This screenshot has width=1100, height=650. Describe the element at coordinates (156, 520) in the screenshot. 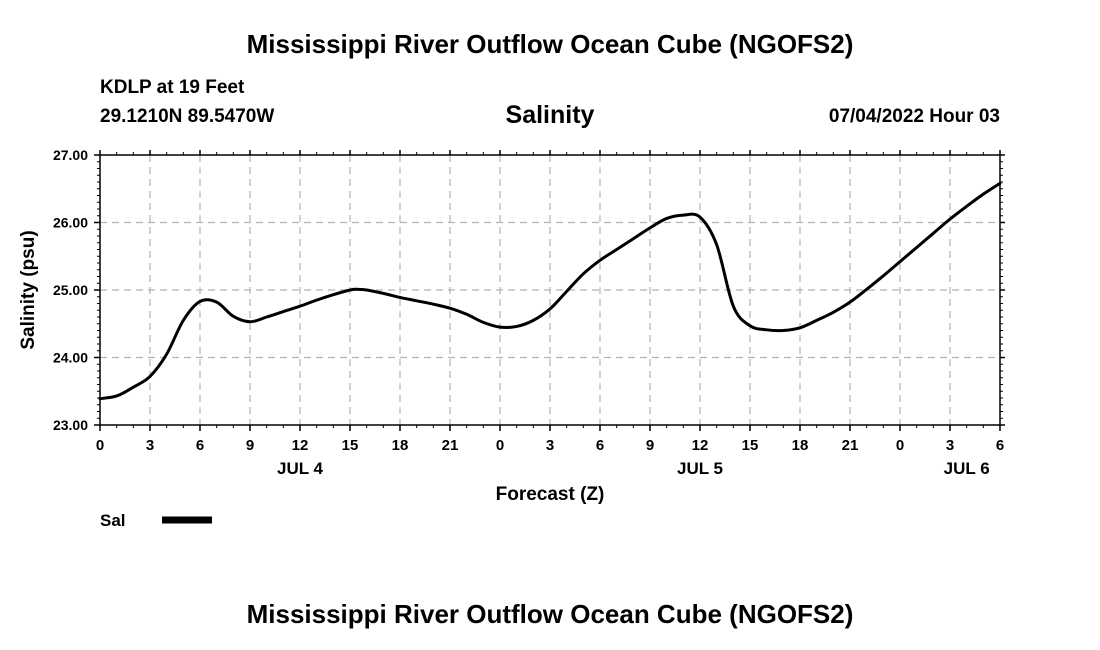

I see `legend: Sal` at that location.